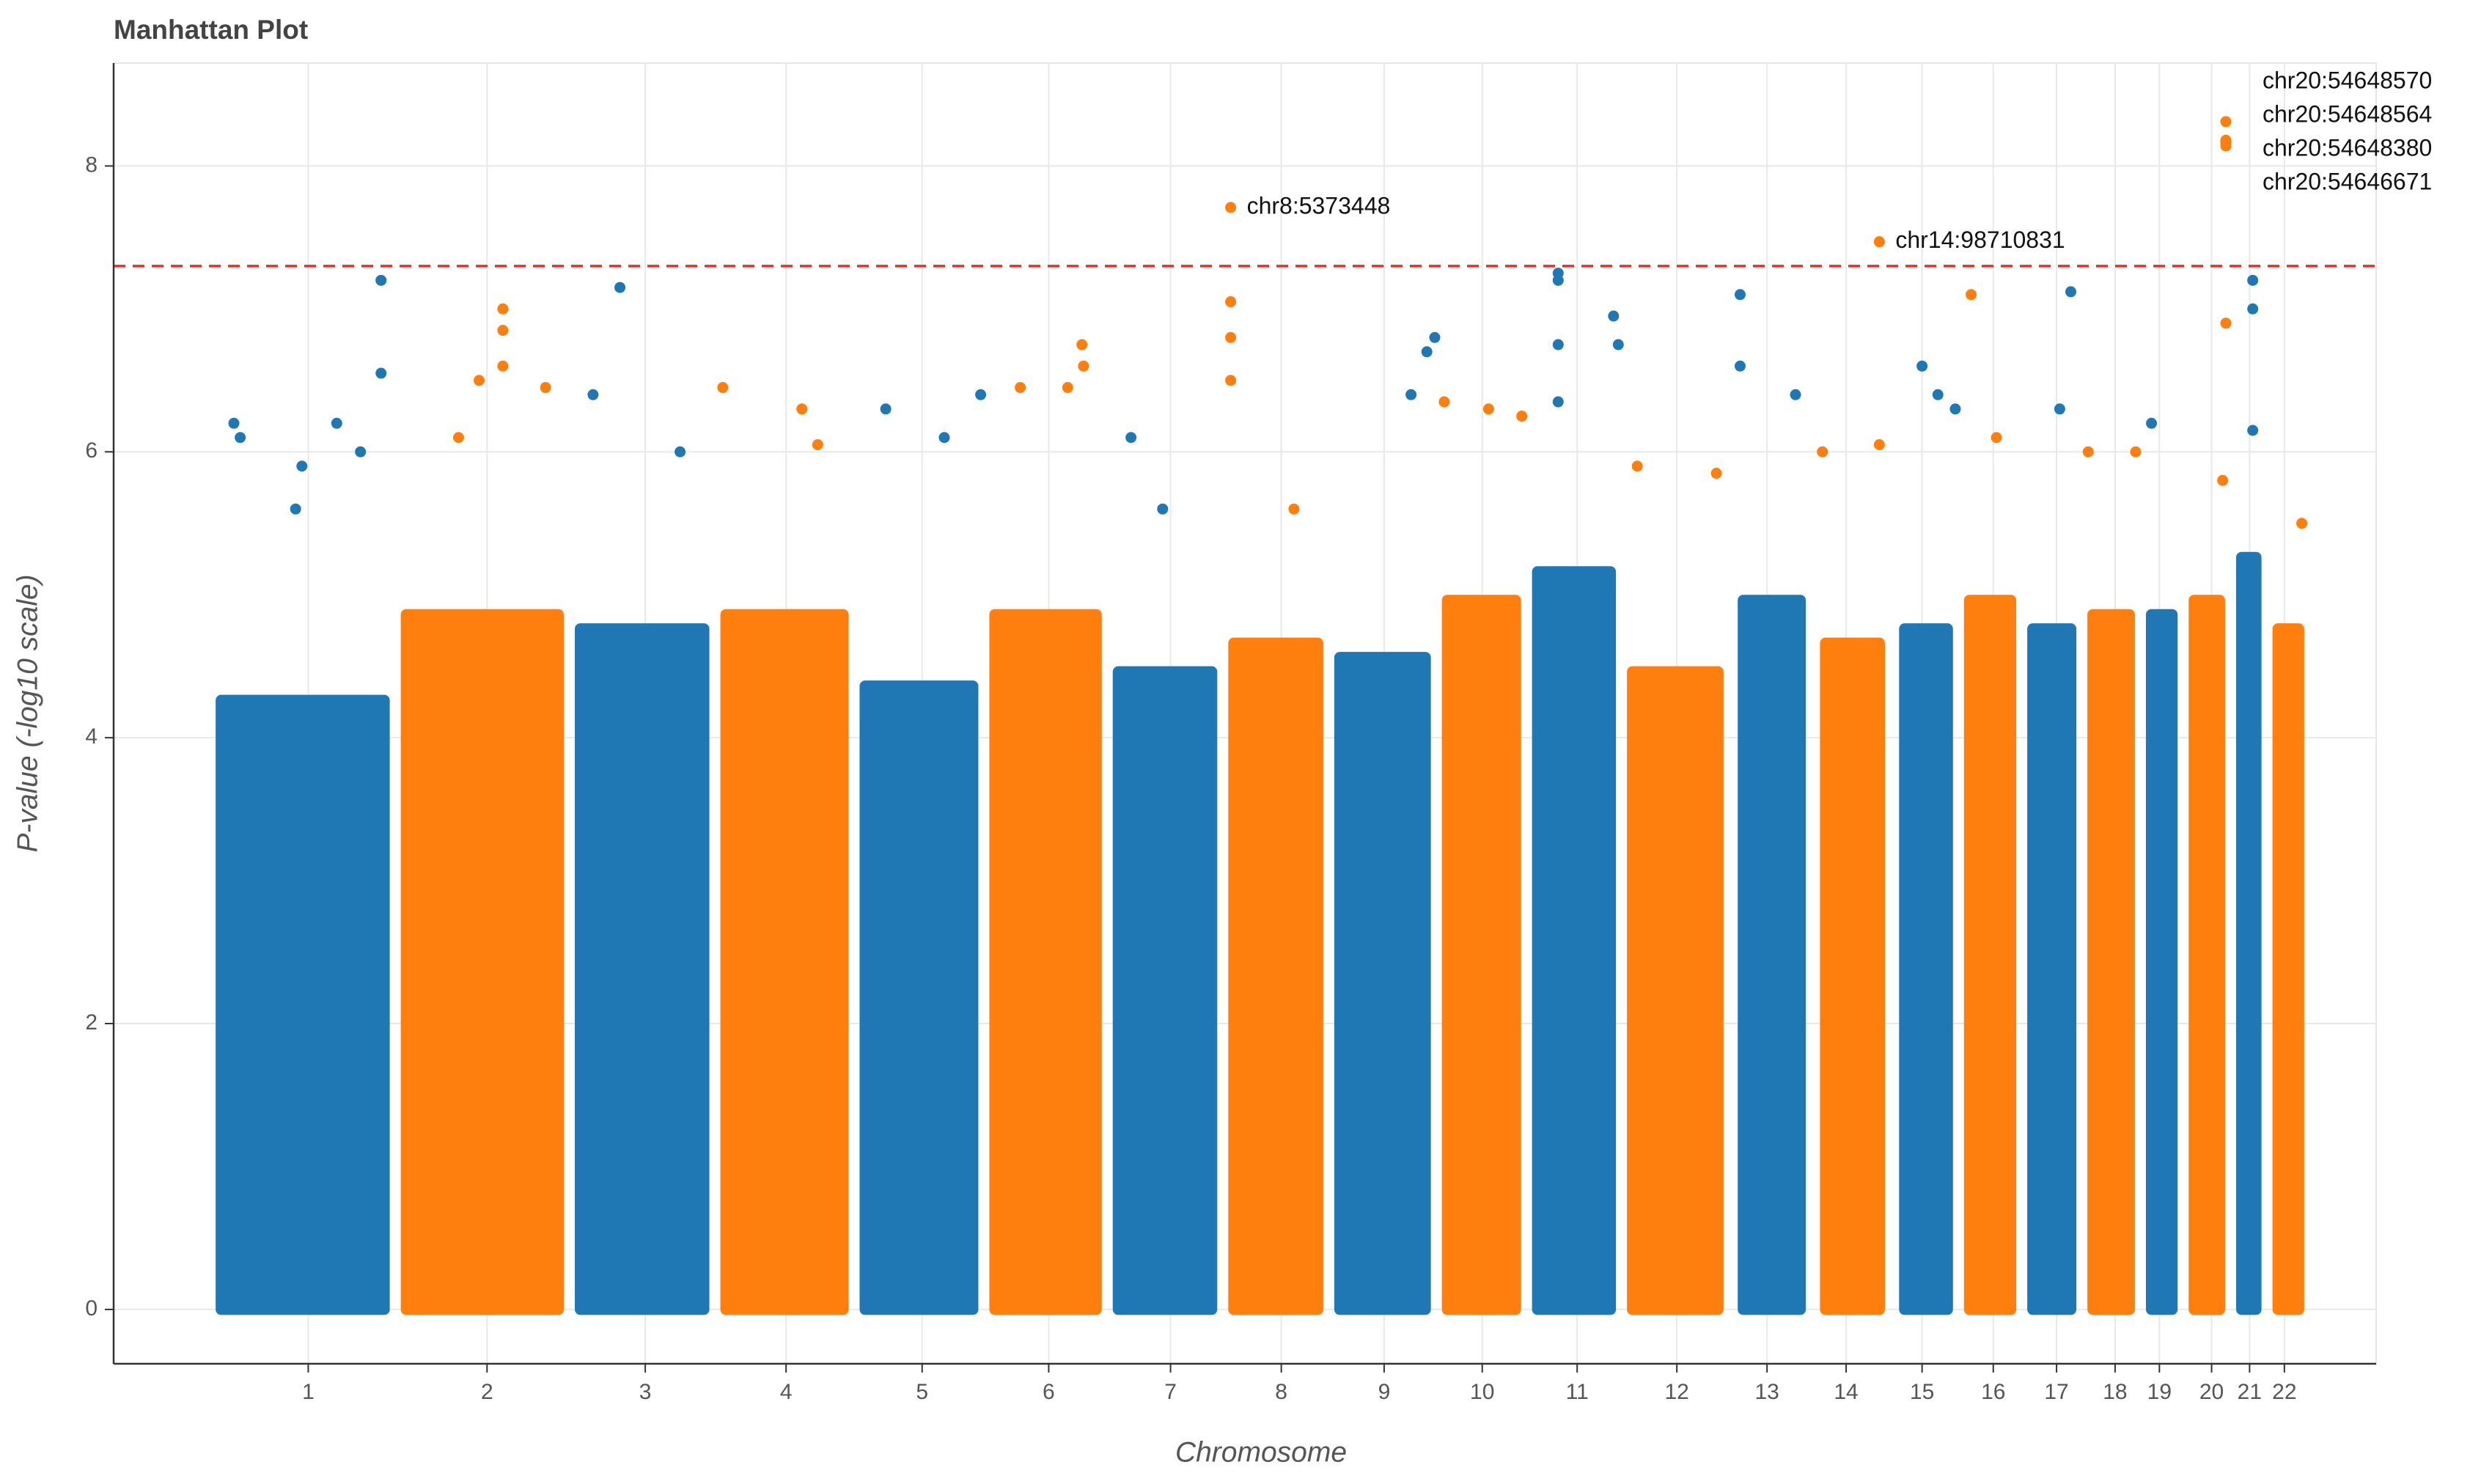 Image resolution: width=2481 pixels, height=1484 pixels. I want to click on y-tick-label: 8, so click(91, 165).